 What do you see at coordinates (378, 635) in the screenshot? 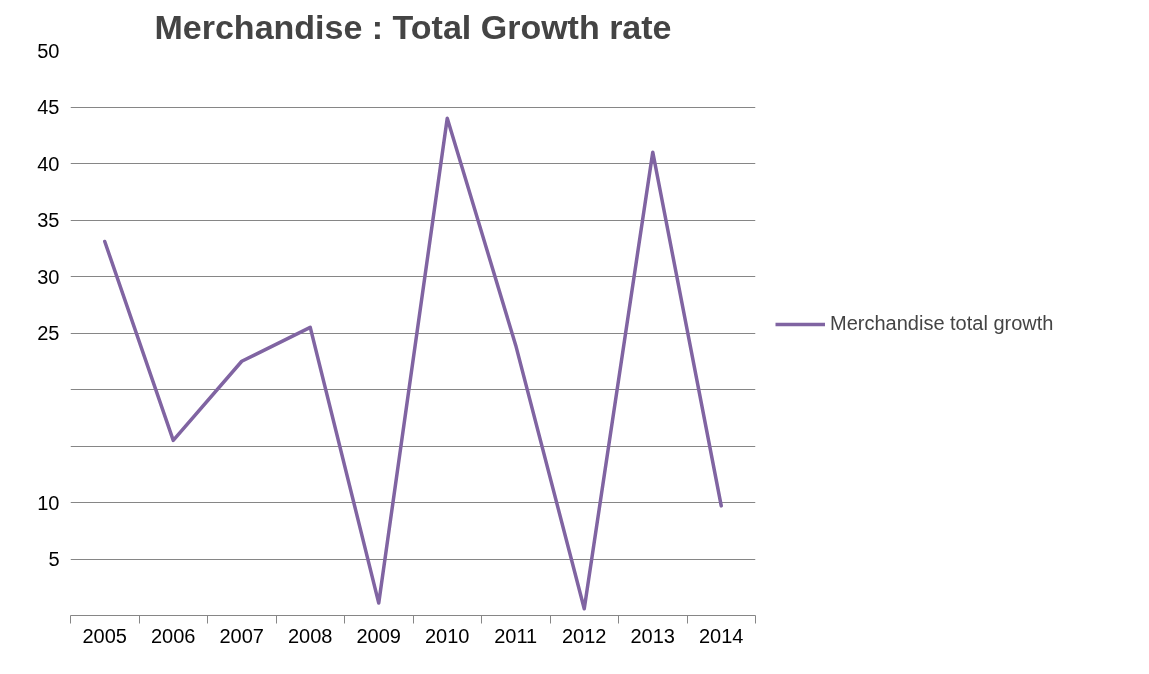
I see `x-tick-label: 2009` at bounding box center [378, 635].